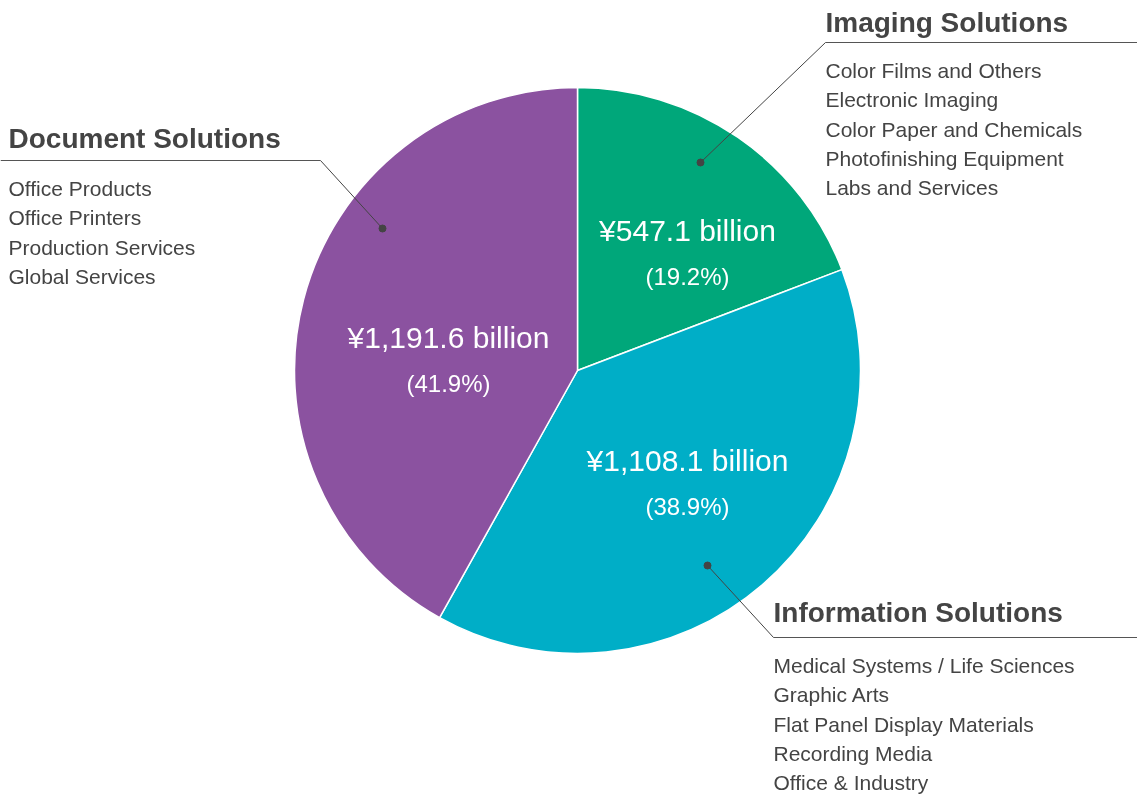  I want to click on text: Medical Systems / Life Sciences Graphic Arts Flat Panel Display Materials Recording Media Office & Industry, so click(924, 724).